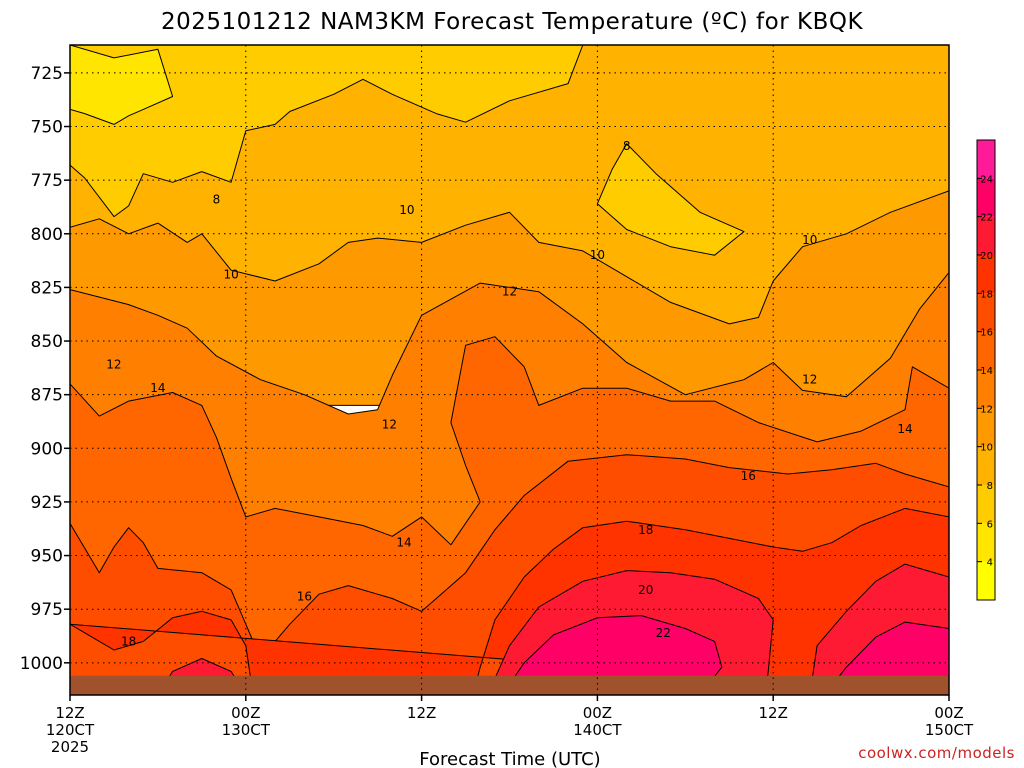 Image resolution: width=1024 pixels, height=768 pixels. What do you see at coordinates (509, 292) in the screenshot?
I see `contour-label-7: 12` at bounding box center [509, 292].